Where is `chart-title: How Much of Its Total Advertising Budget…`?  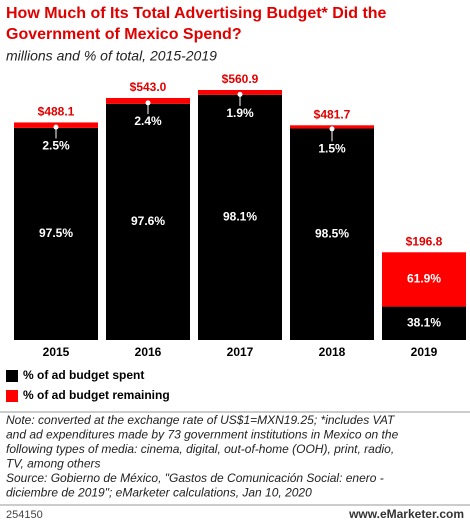 chart-title: How Much of Its Total Advertising Budget… is located at coordinates (196, 13).